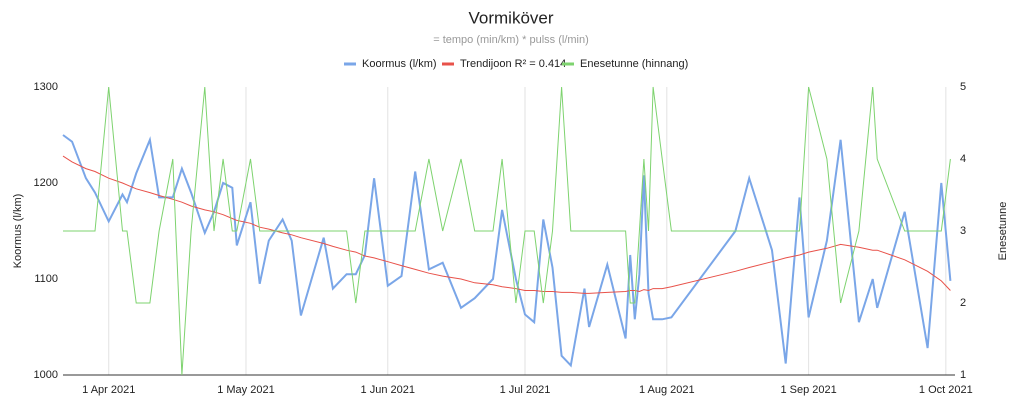  Describe the element at coordinates (808, 390) in the screenshot. I see `x-tick-label: 1 Sep 2021` at that location.